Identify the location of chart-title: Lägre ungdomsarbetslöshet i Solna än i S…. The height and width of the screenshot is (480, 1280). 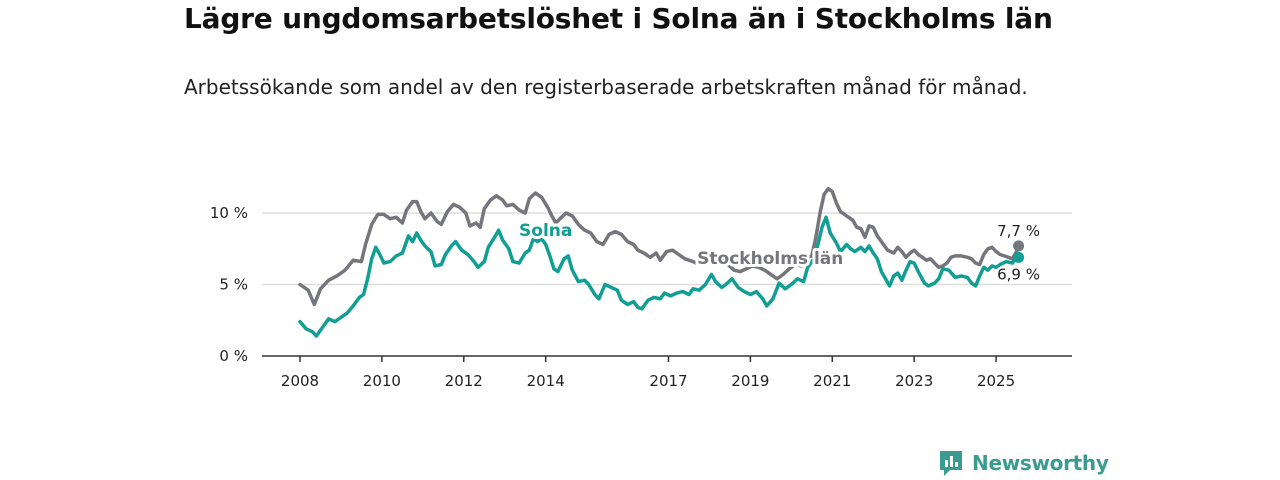
(618, 18).